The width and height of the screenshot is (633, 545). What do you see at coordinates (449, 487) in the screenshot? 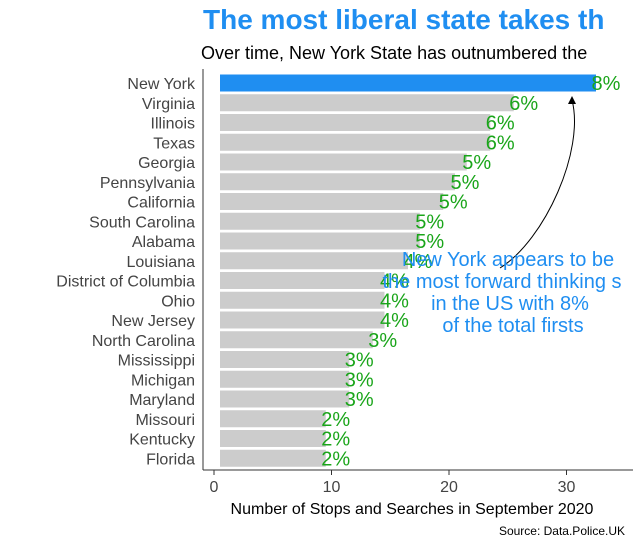
I see `x-tick-label: 20` at bounding box center [449, 487].